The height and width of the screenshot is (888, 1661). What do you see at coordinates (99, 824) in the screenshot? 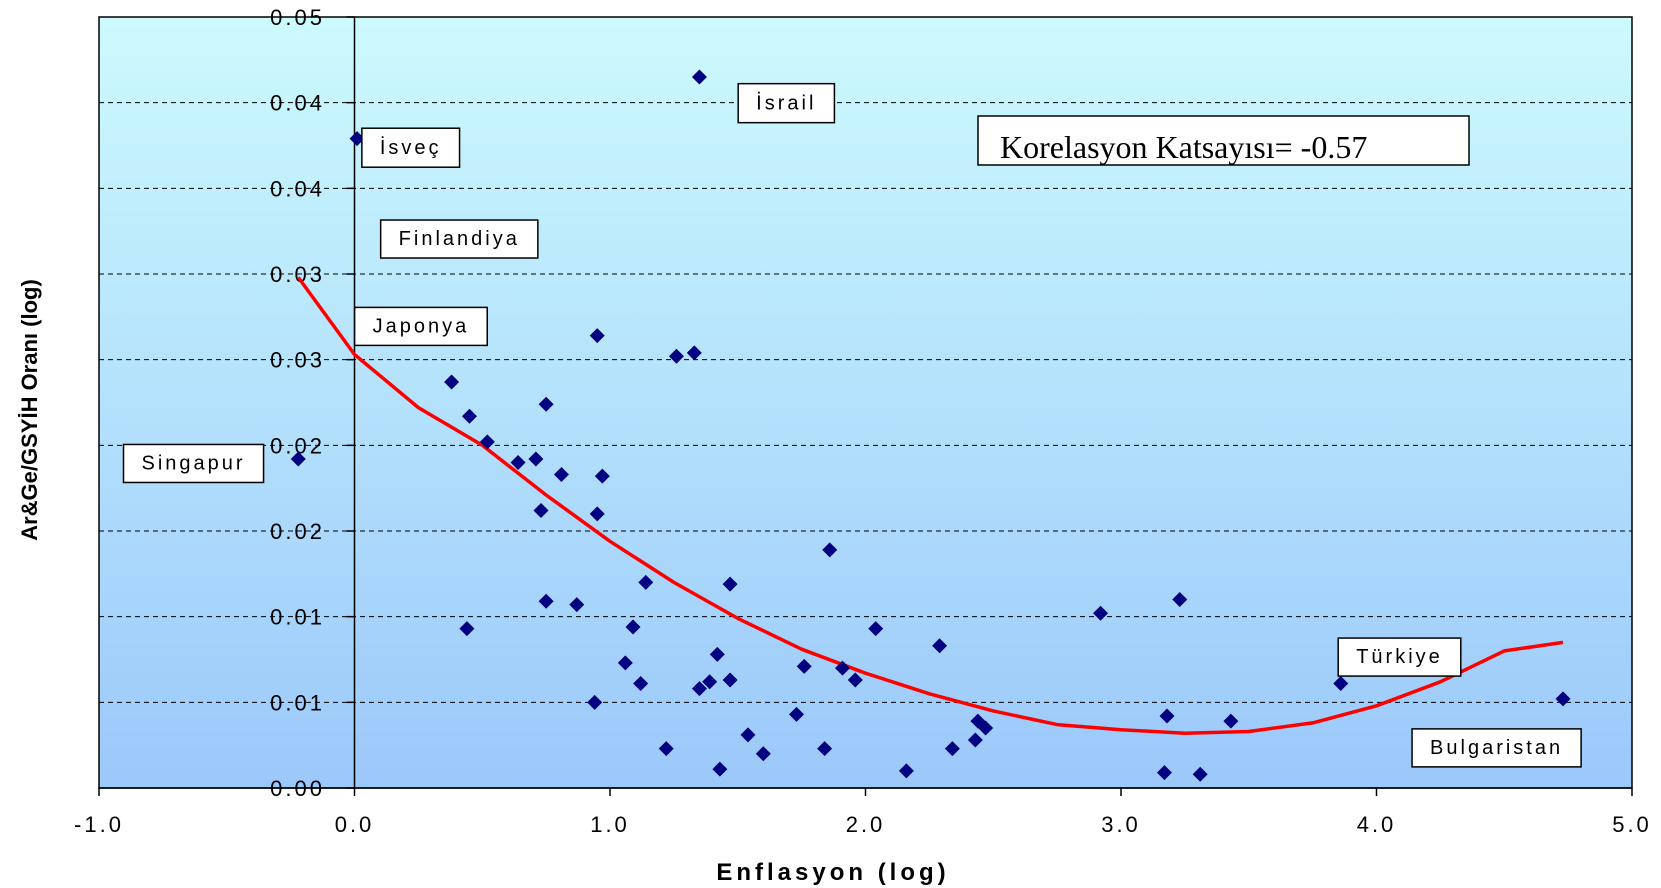
I see `x-tick-label: -1.0` at bounding box center [99, 824].